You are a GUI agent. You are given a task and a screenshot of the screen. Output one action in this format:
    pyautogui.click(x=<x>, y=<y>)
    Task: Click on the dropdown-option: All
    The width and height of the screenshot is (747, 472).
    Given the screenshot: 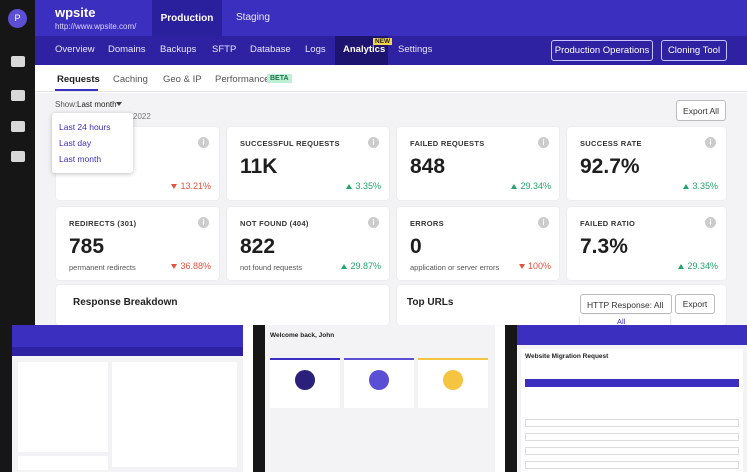 What is the action you would take?
    pyautogui.click(x=621, y=321)
    